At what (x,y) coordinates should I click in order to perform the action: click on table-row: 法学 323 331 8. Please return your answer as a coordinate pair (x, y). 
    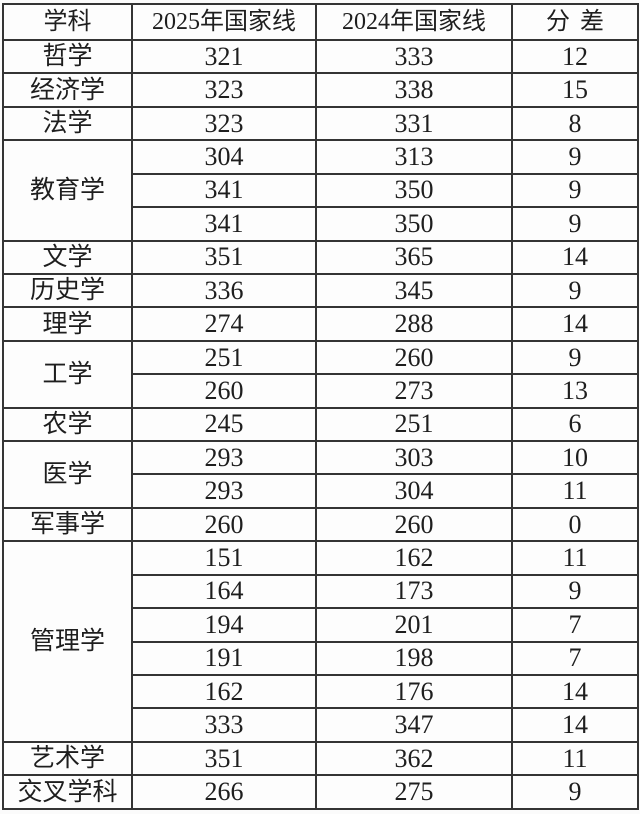
    Looking at the image, I should click on (320, 123).